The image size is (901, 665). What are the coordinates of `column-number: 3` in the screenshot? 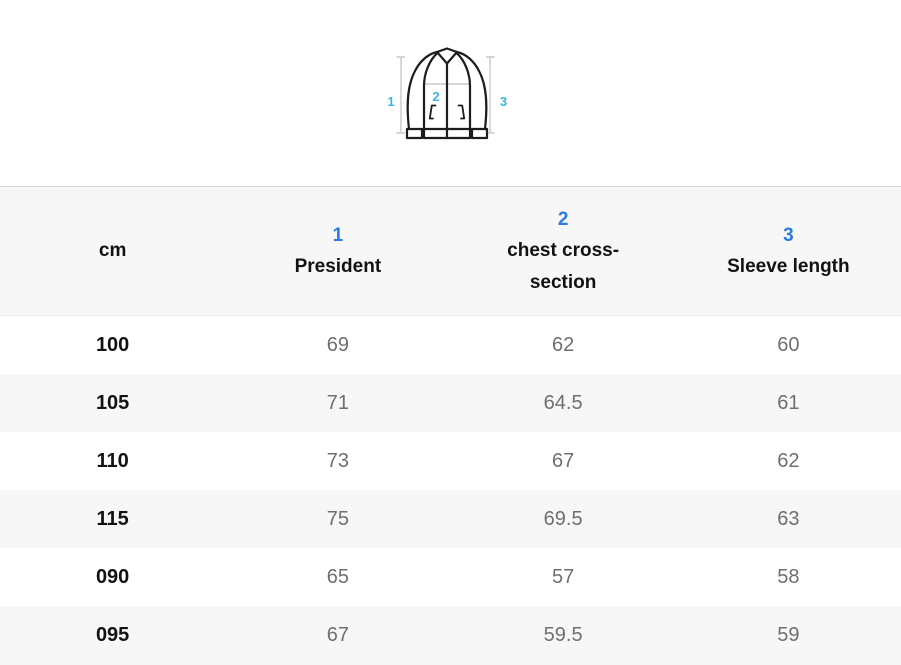 It's located at (788, 235).